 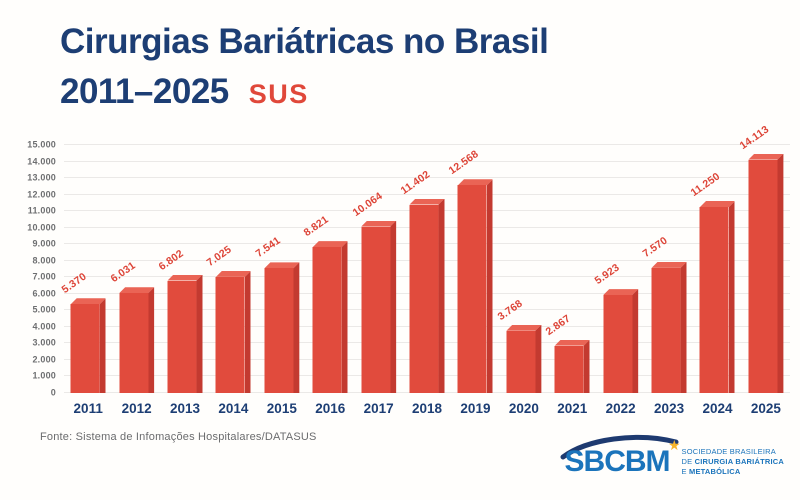 I want to click on bar: 14.113, so click(x=761, y=258).